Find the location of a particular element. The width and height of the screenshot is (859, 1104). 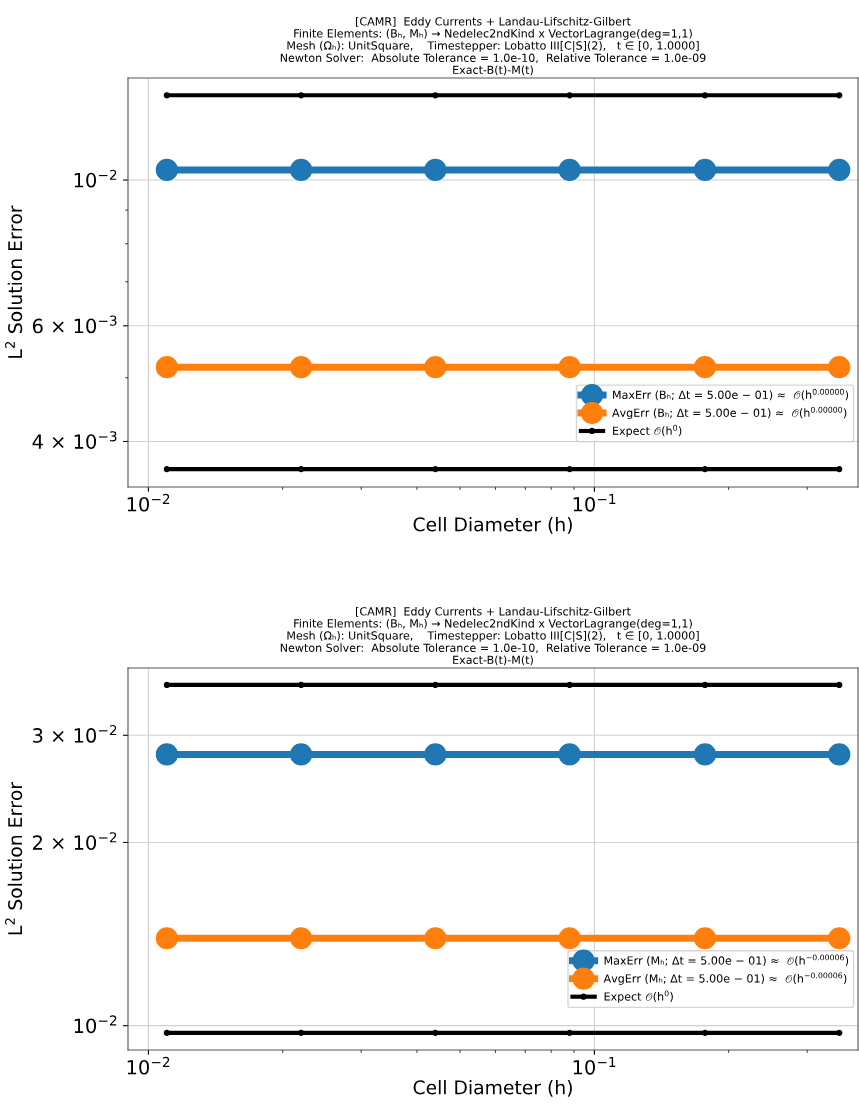

y-tick-label: 6 × 10$^{−3}$ is located at coordinates (74, 324).